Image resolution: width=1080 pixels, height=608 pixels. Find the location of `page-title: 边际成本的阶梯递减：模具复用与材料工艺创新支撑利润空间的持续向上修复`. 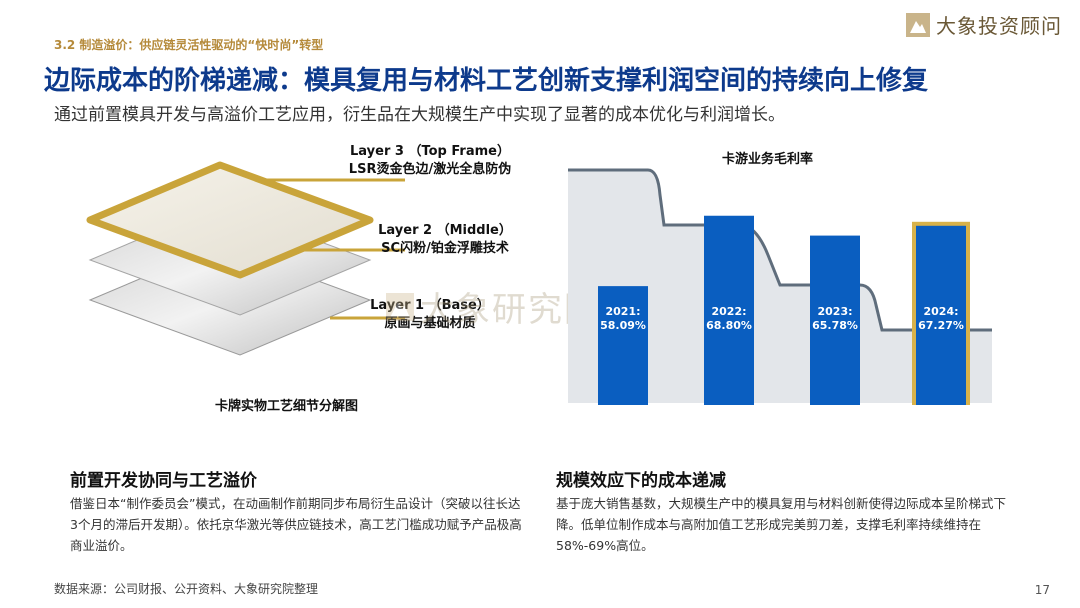

page-title: 边际成本的阶梯递减：模具复用与材料工艺创新支撑利润空间的持续向上修复 is located at coordinates (486, 81).